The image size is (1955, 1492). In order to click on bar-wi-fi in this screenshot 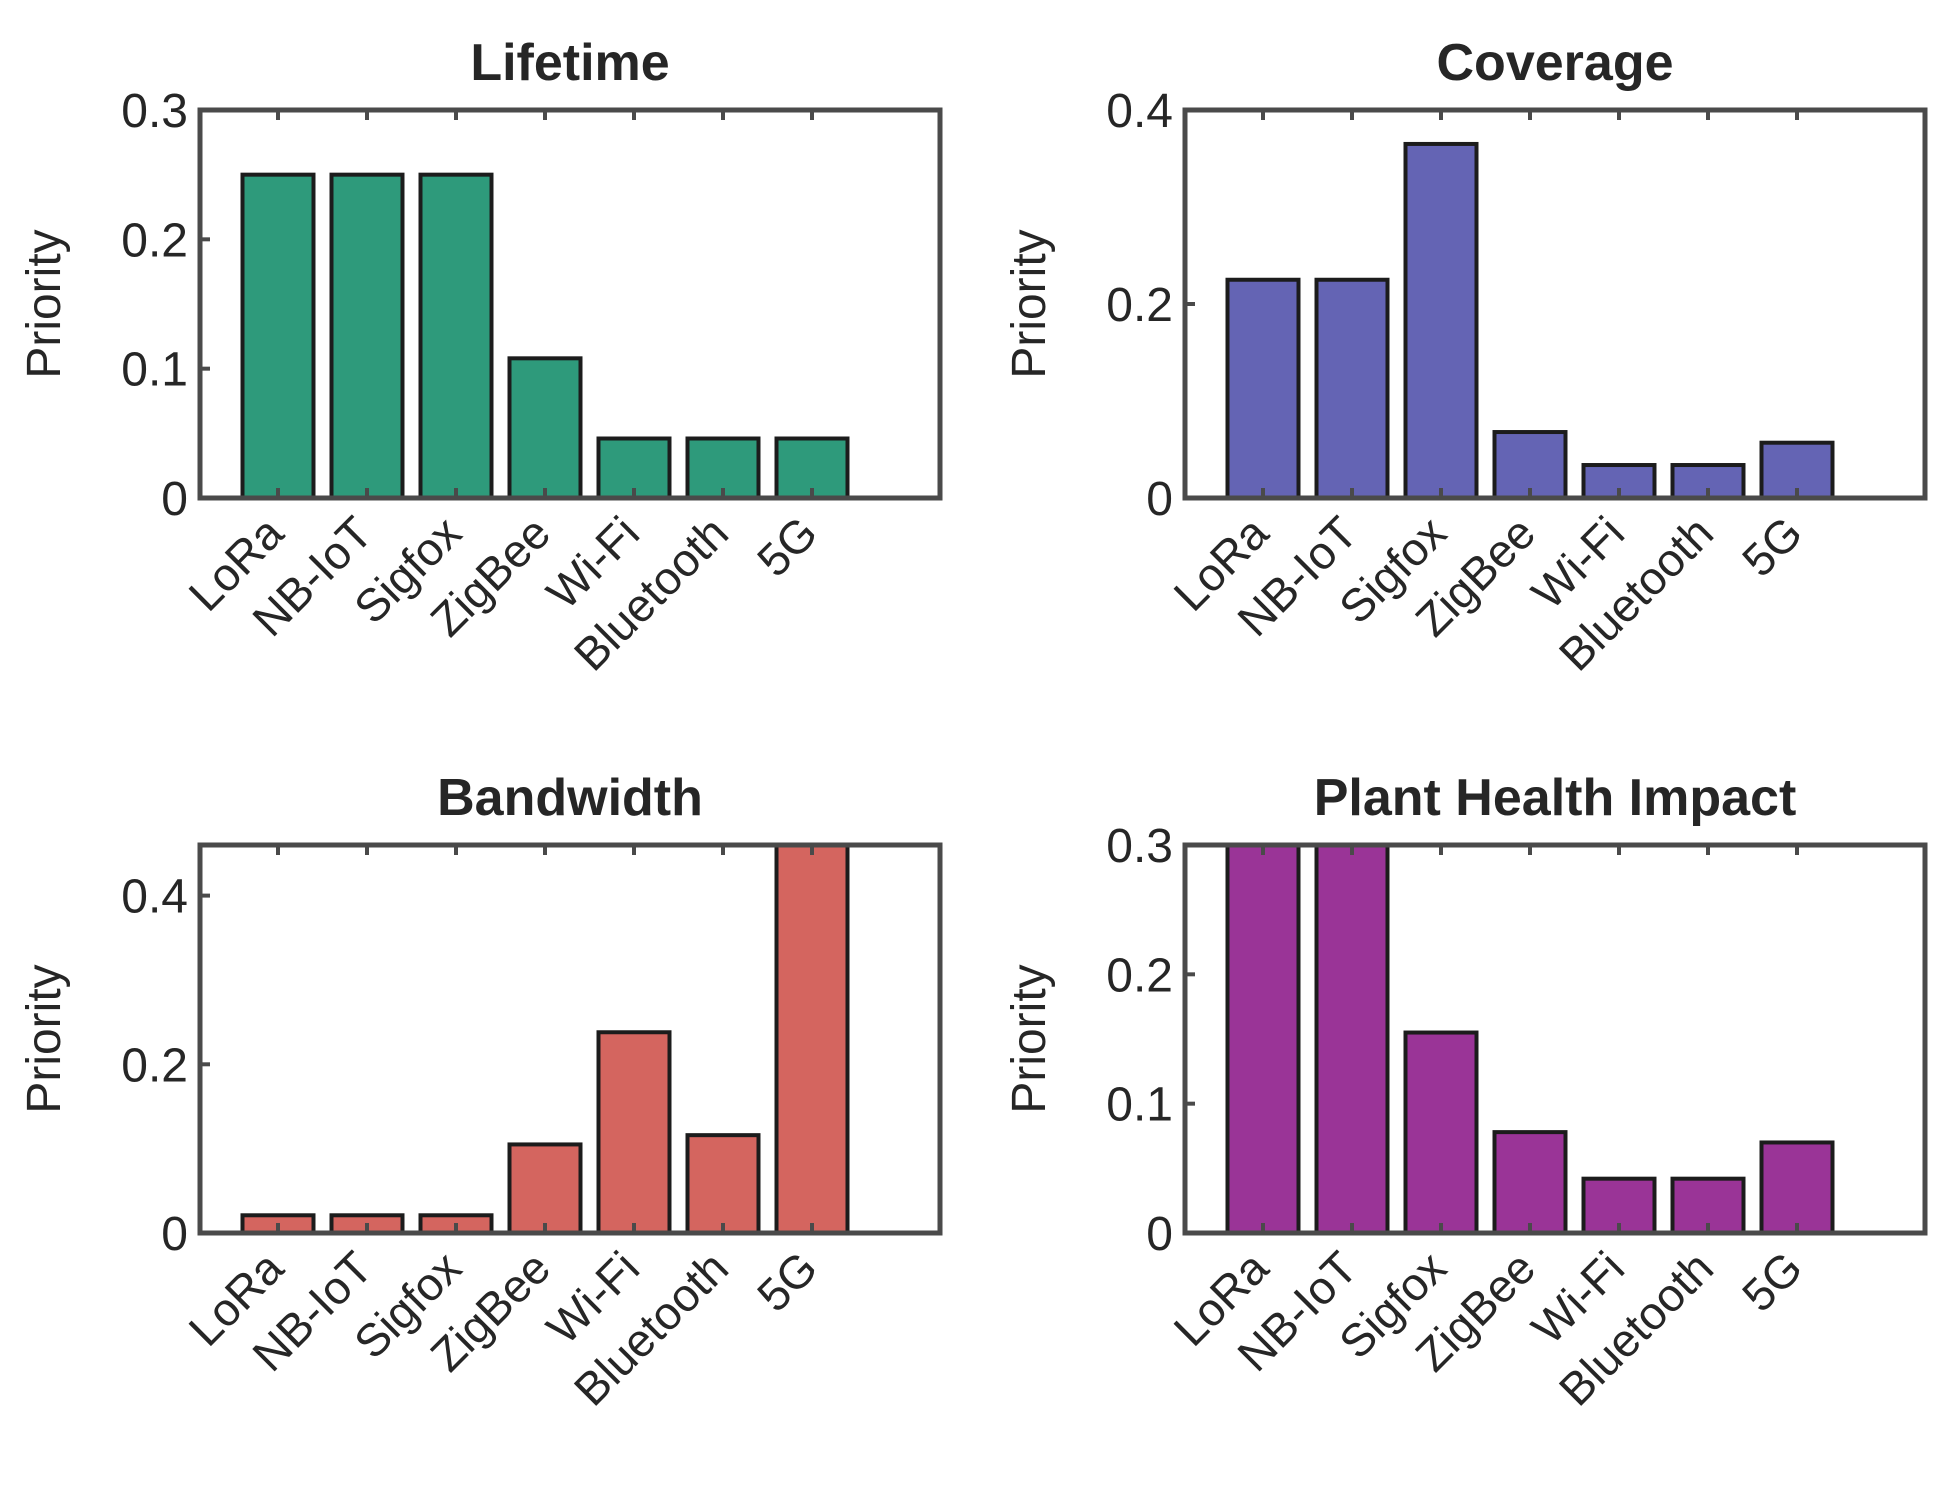, I will do `click(634, 1133)`.